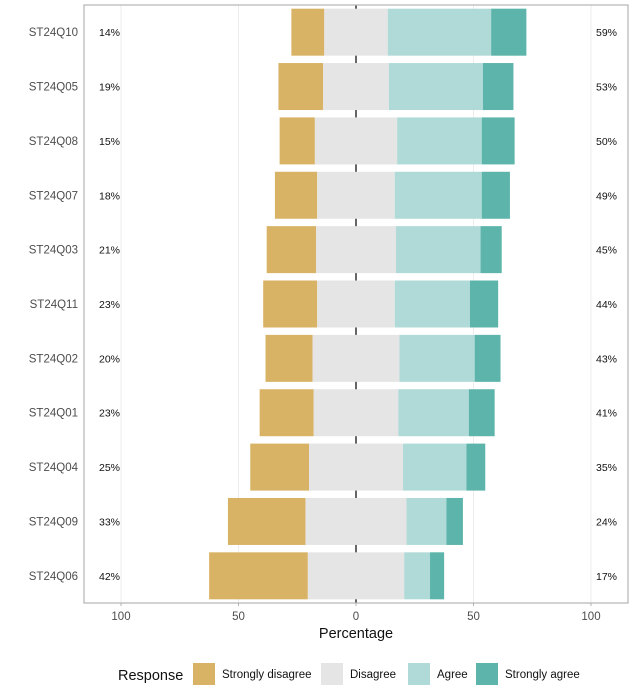 This screenshot has height=700, width=636. I want to click on right-percent-label: 43%, so click(606, 359).